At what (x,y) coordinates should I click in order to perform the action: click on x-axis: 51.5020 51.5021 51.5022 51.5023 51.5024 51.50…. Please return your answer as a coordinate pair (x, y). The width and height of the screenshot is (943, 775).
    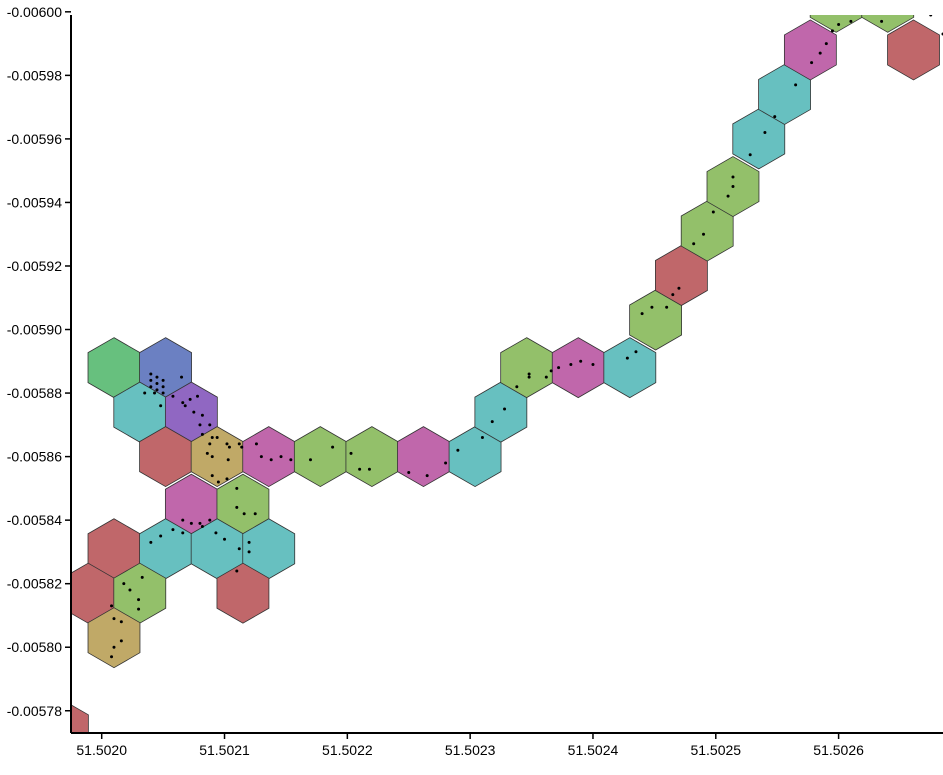
    Looking at the image, I should click on (507, 745).